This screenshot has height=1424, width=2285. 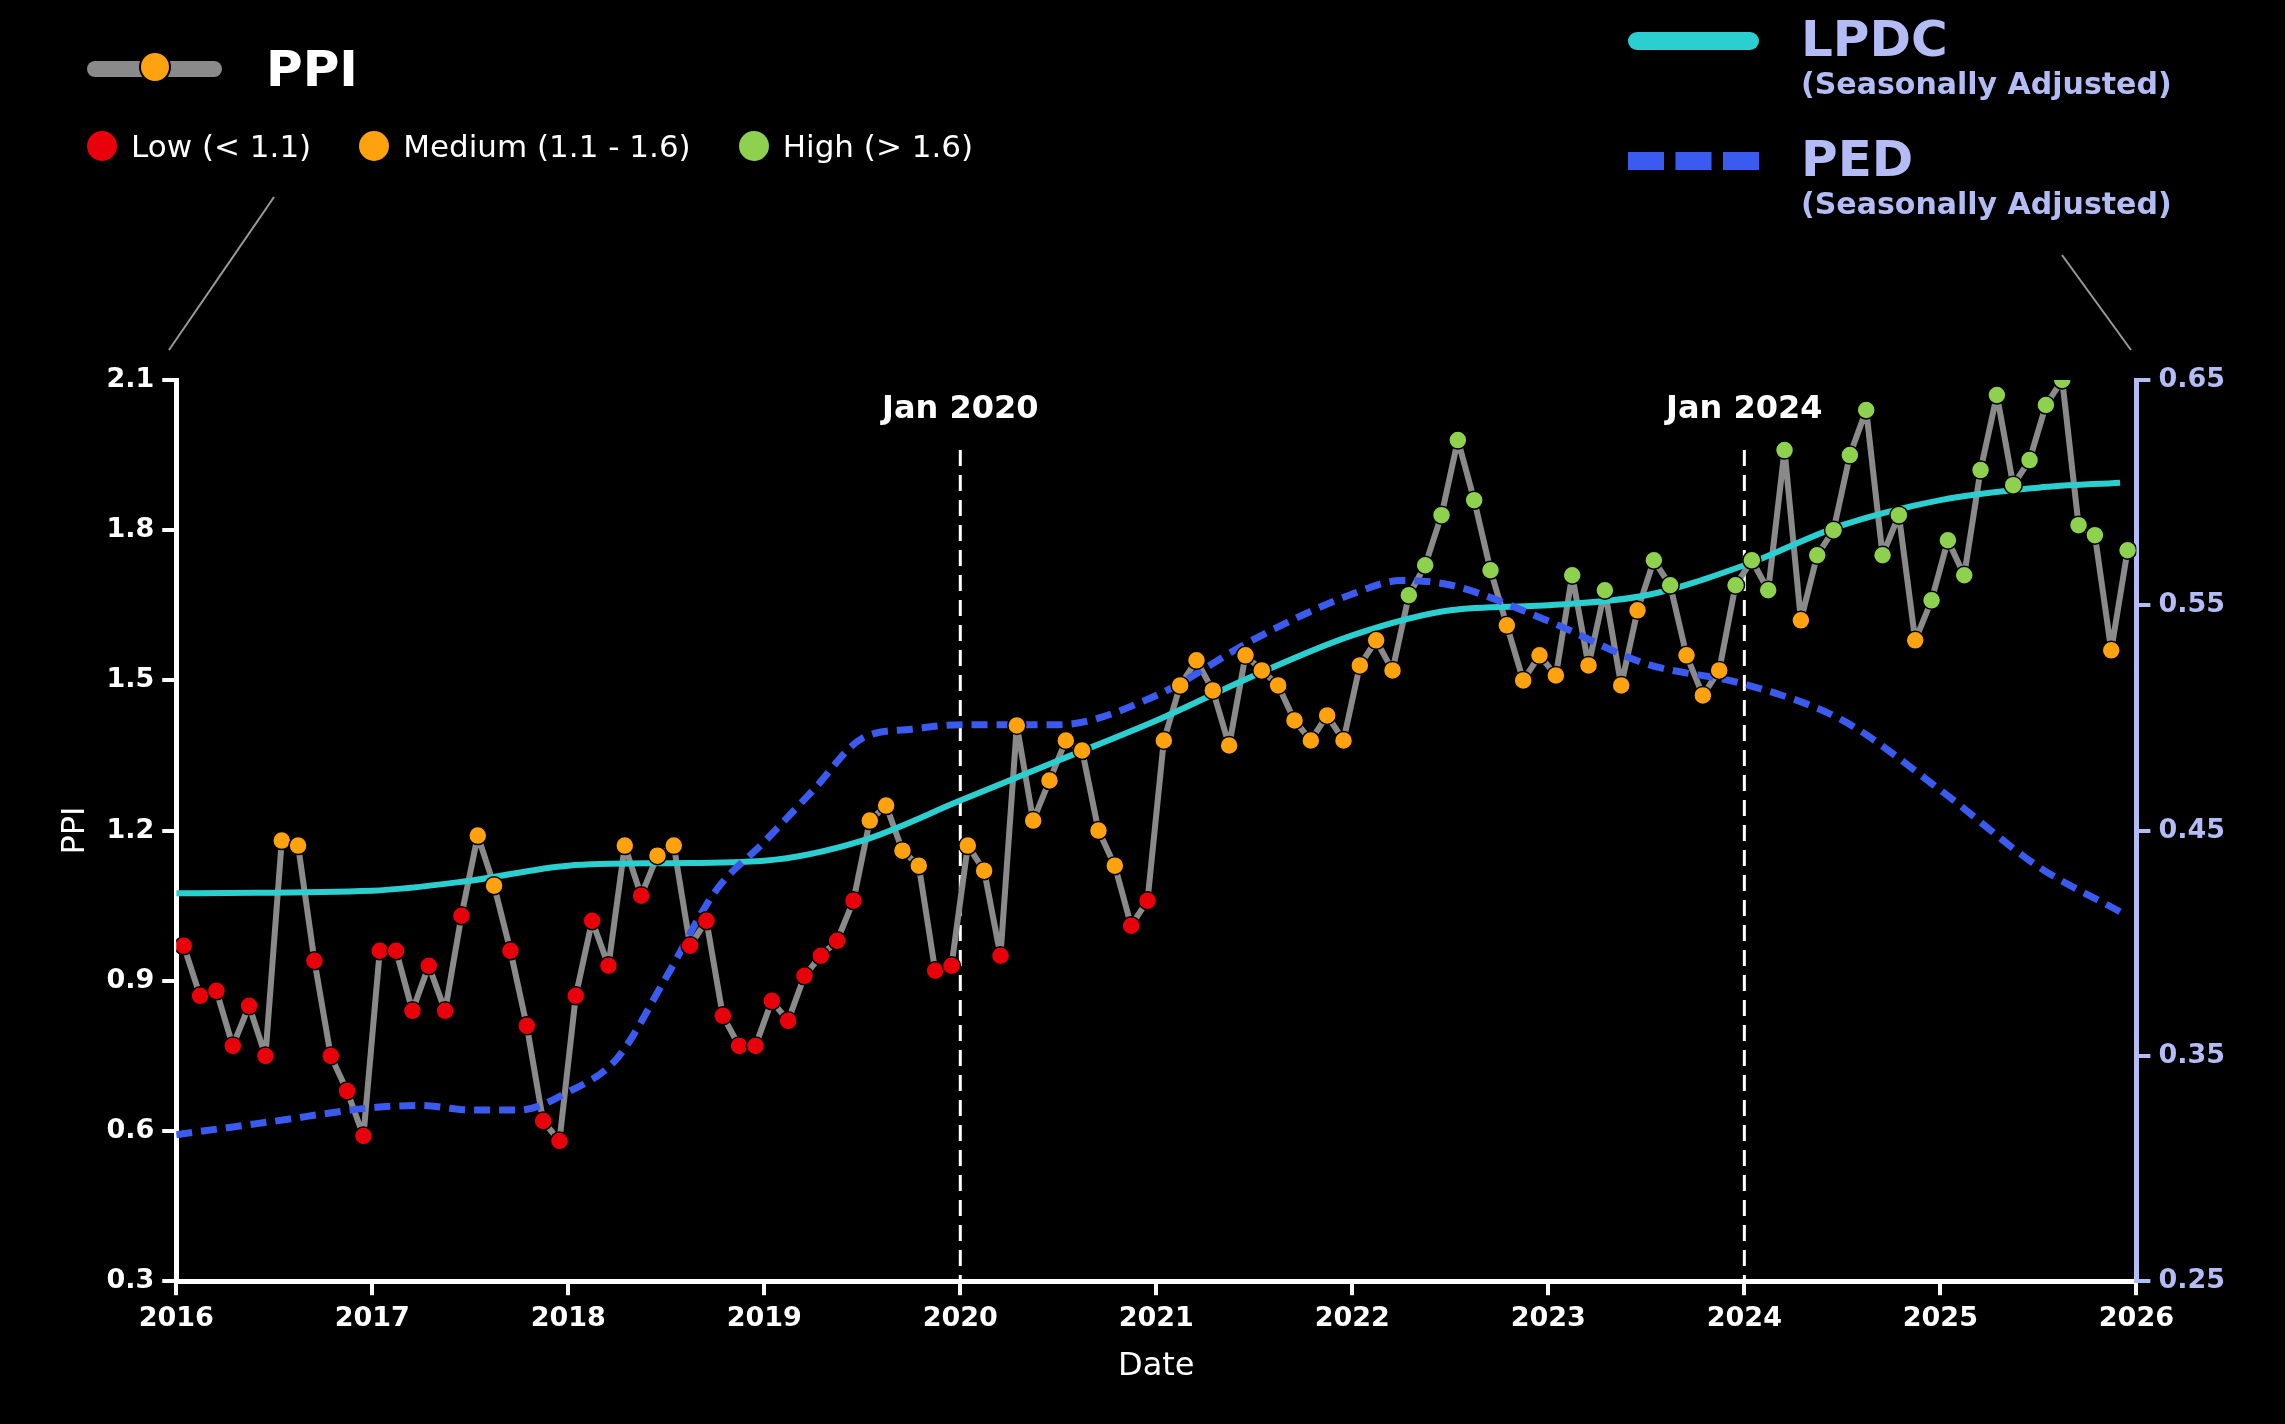 I want to click on x-tick-label: 2022, so click(x=1352, y=1317).